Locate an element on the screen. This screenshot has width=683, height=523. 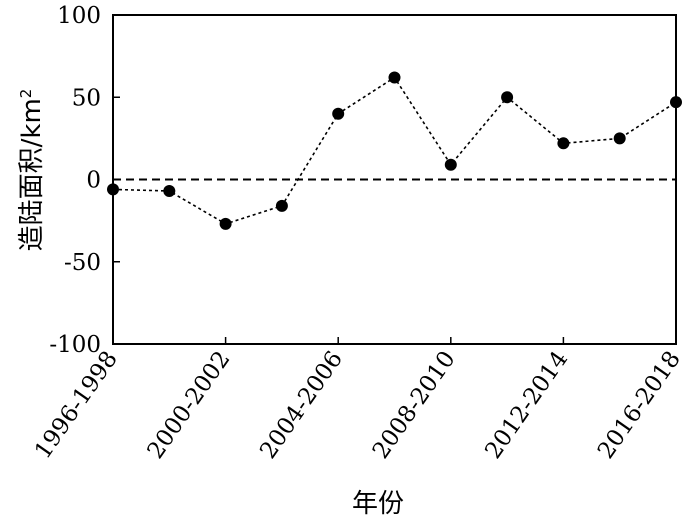
x-tick-label: 2004-2006 is located at coordinates (301, 405).